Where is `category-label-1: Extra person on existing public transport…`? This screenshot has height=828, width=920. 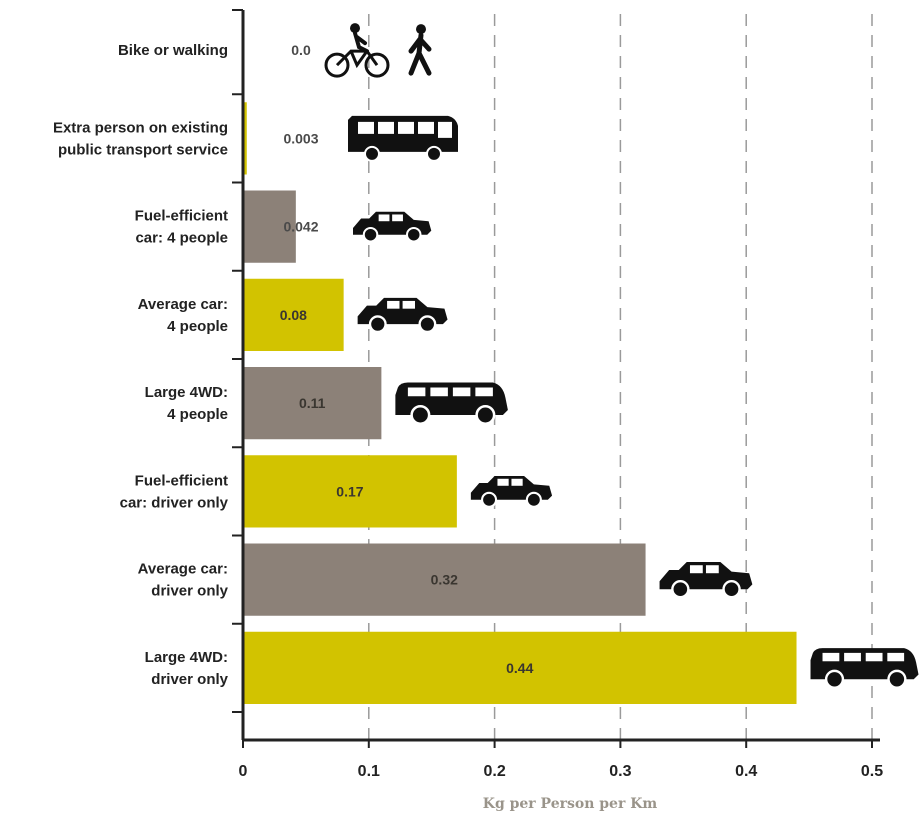 category-label-1: Extra person on existing public transport… is located at coordinates (140, 138).